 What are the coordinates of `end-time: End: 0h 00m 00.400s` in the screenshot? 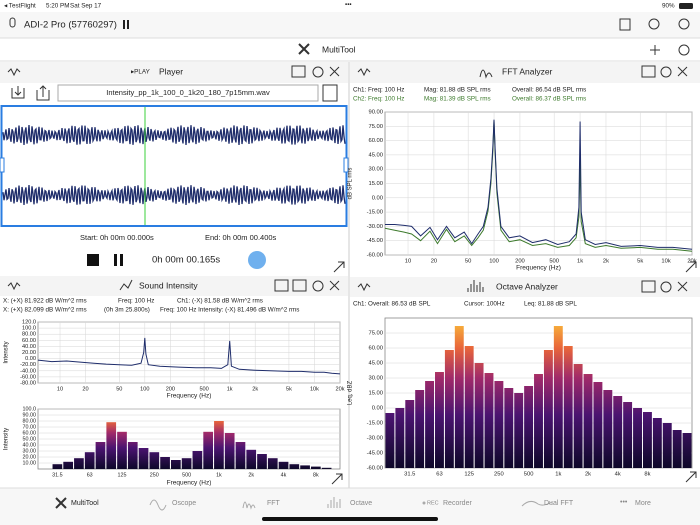 It's located at (241, 237).